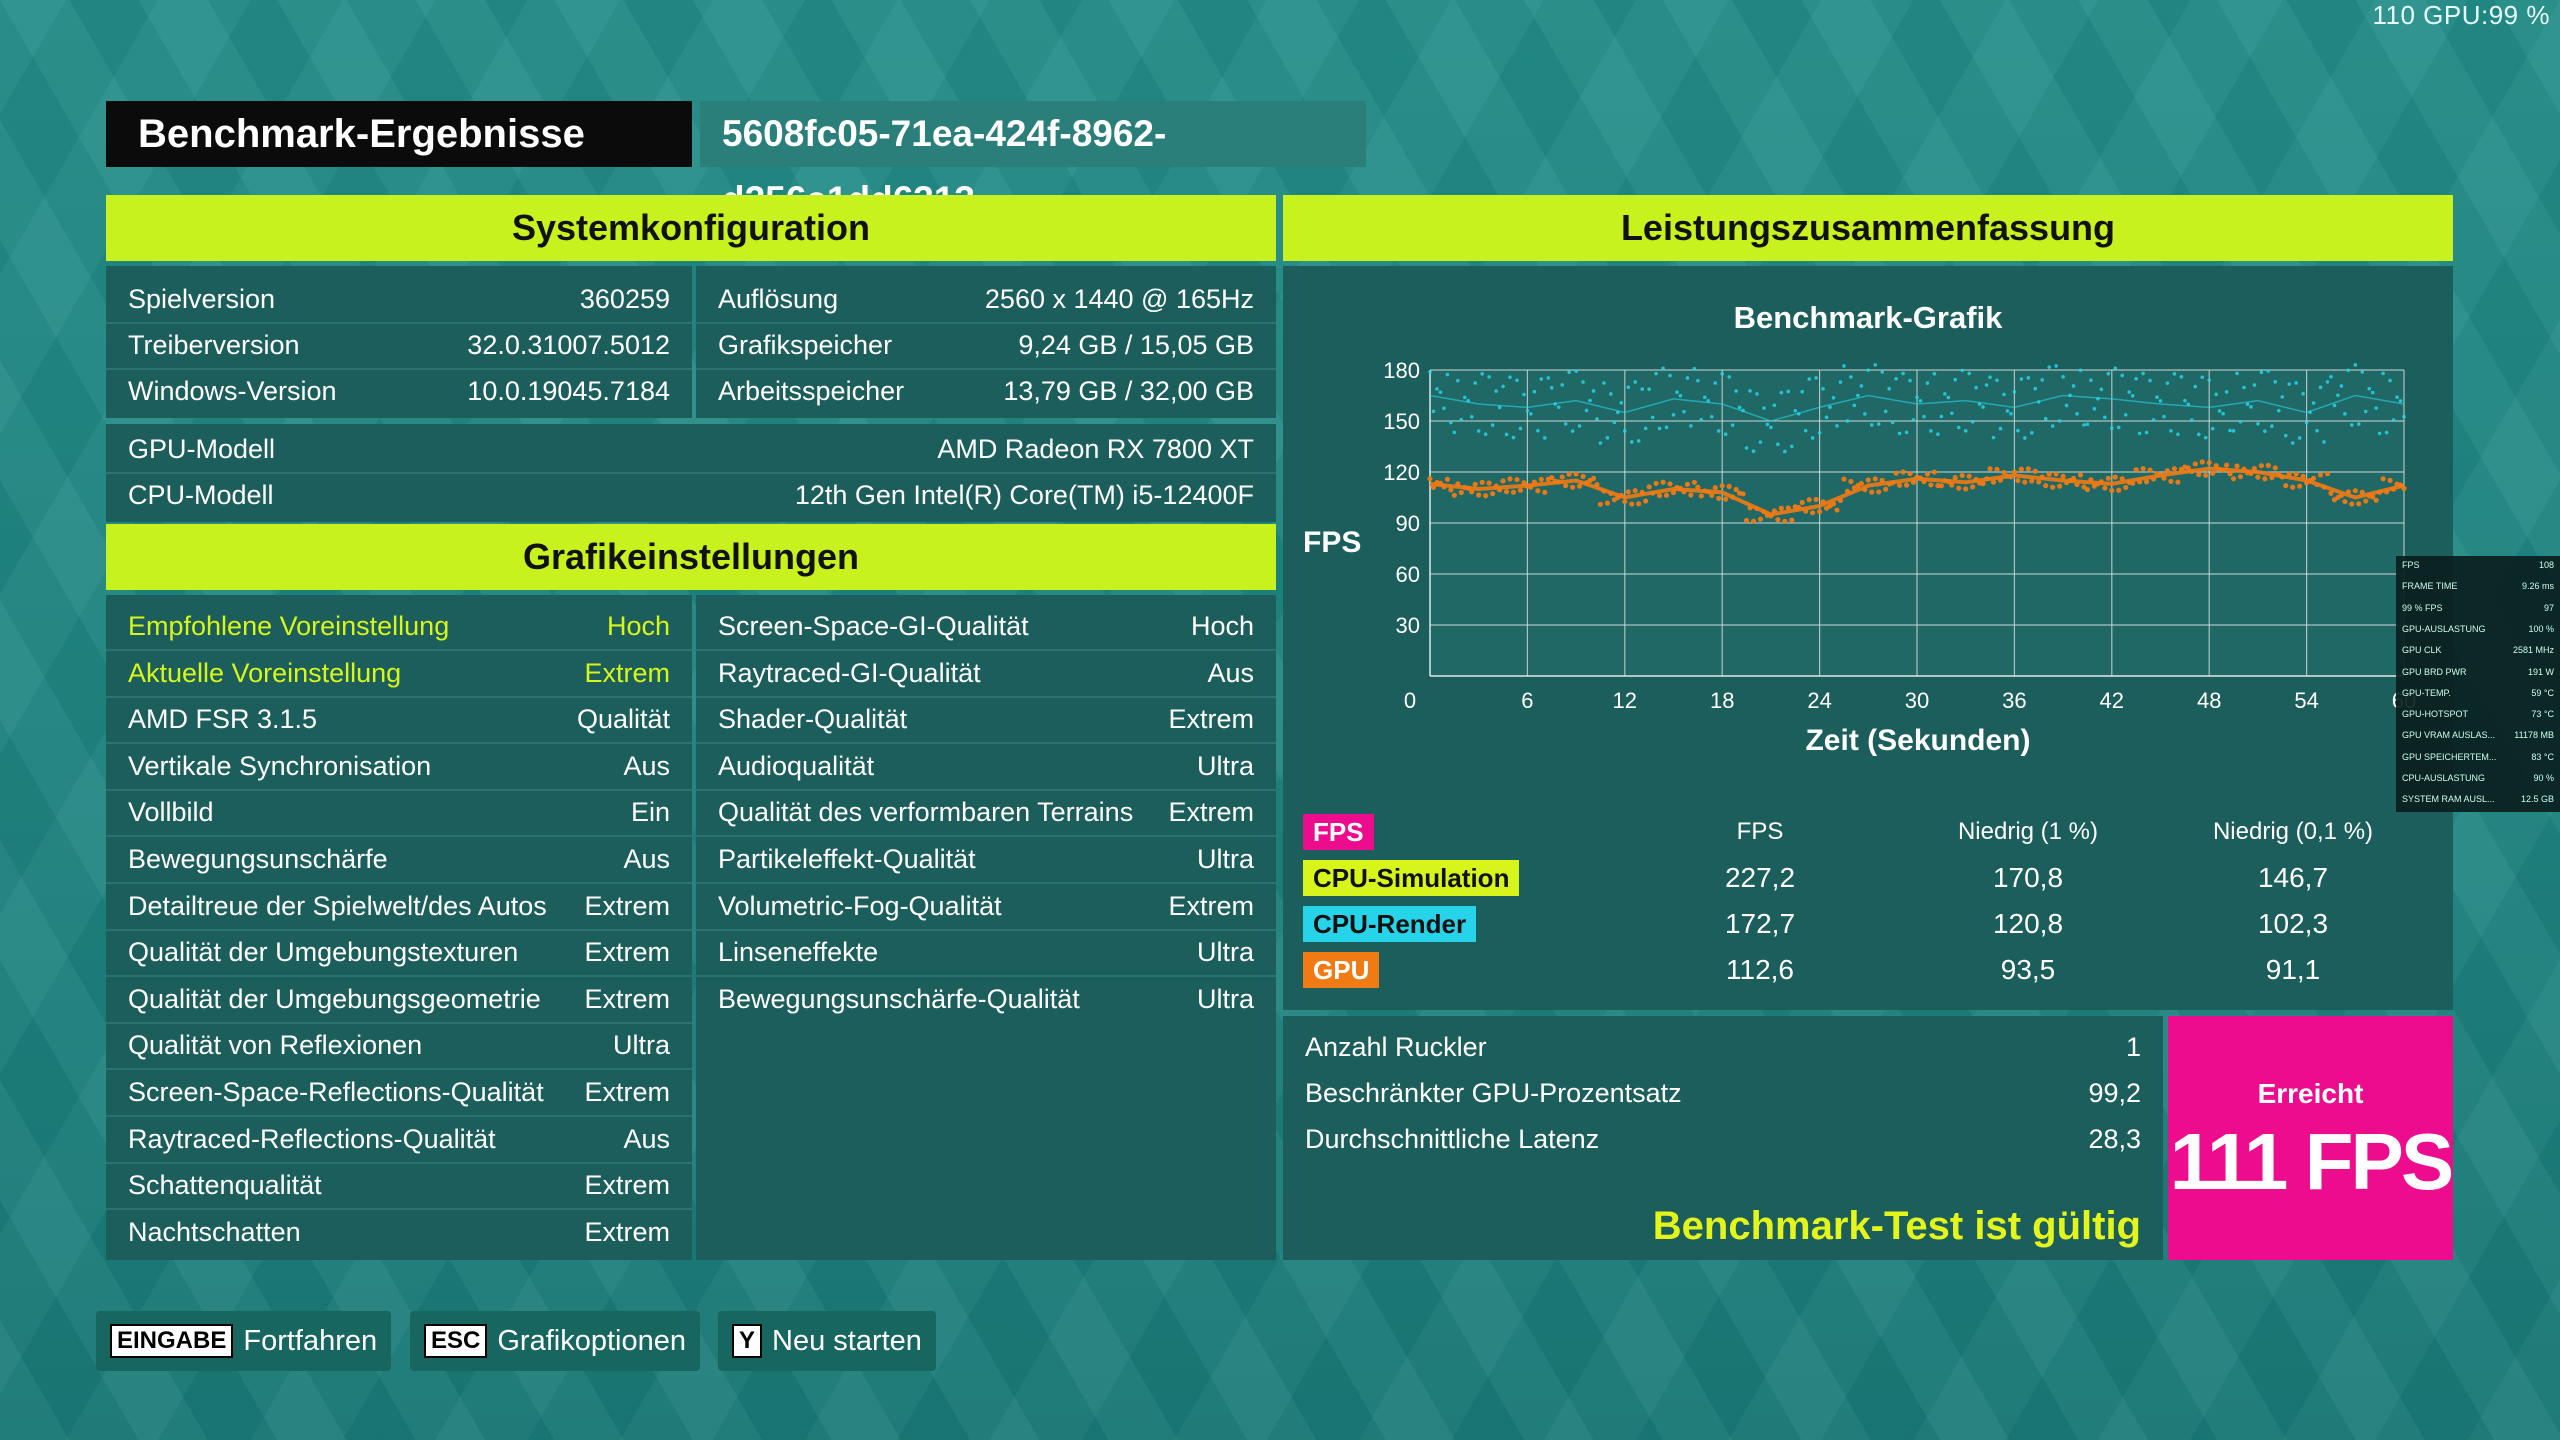 The height and width of the screenshot is (1440, 2560). Describe the element at coordinates (796, 765) in the screenshot. I see `setting-label: Audioqualität` at that location.